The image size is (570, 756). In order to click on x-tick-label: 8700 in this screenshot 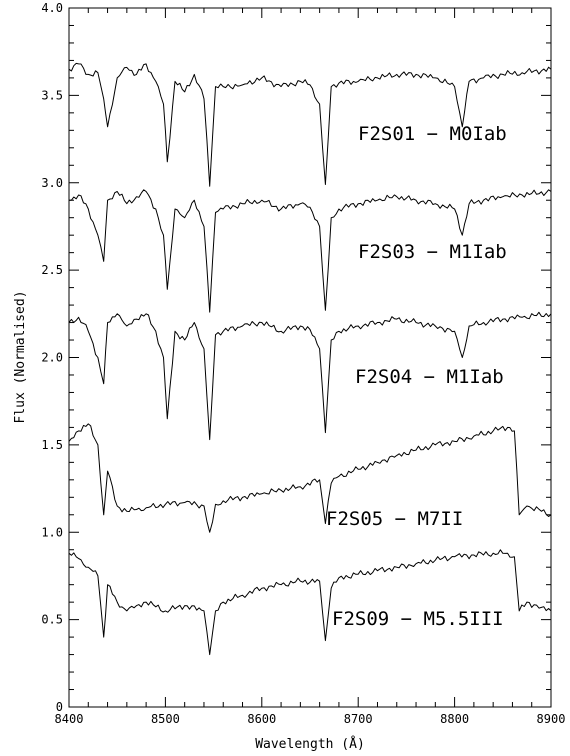, I will do `click(358, 719)`.